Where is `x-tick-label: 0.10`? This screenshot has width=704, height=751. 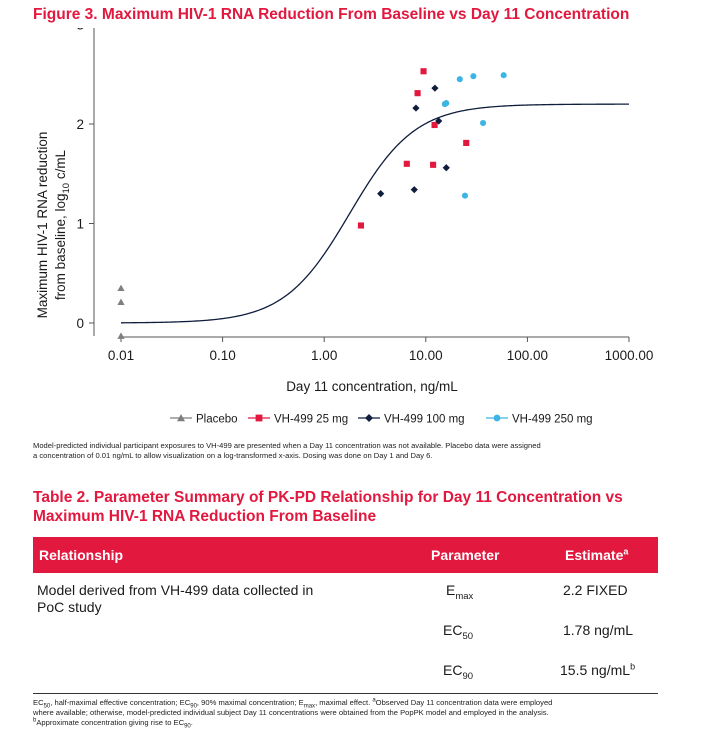
x-tick-label: 0.10 is located at coordinates (222, 355).